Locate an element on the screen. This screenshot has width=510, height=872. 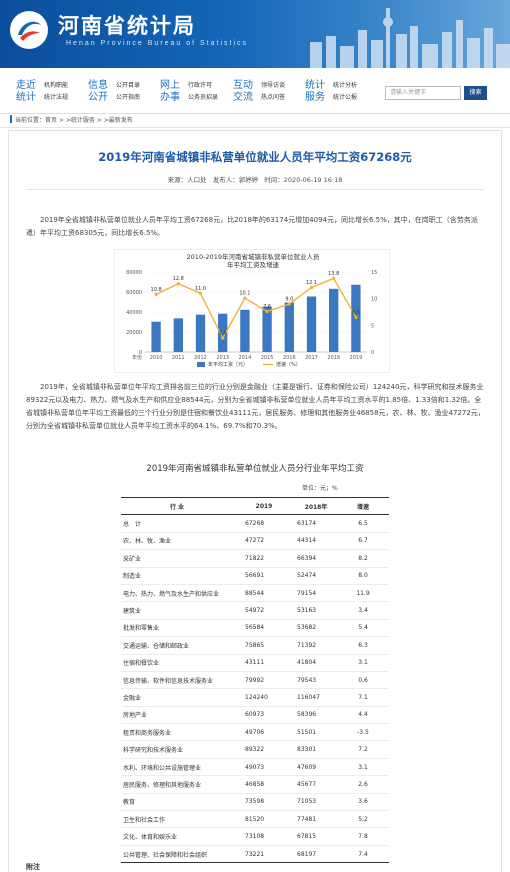
table-cell: 4.4 is located at coordinates (363, 715).